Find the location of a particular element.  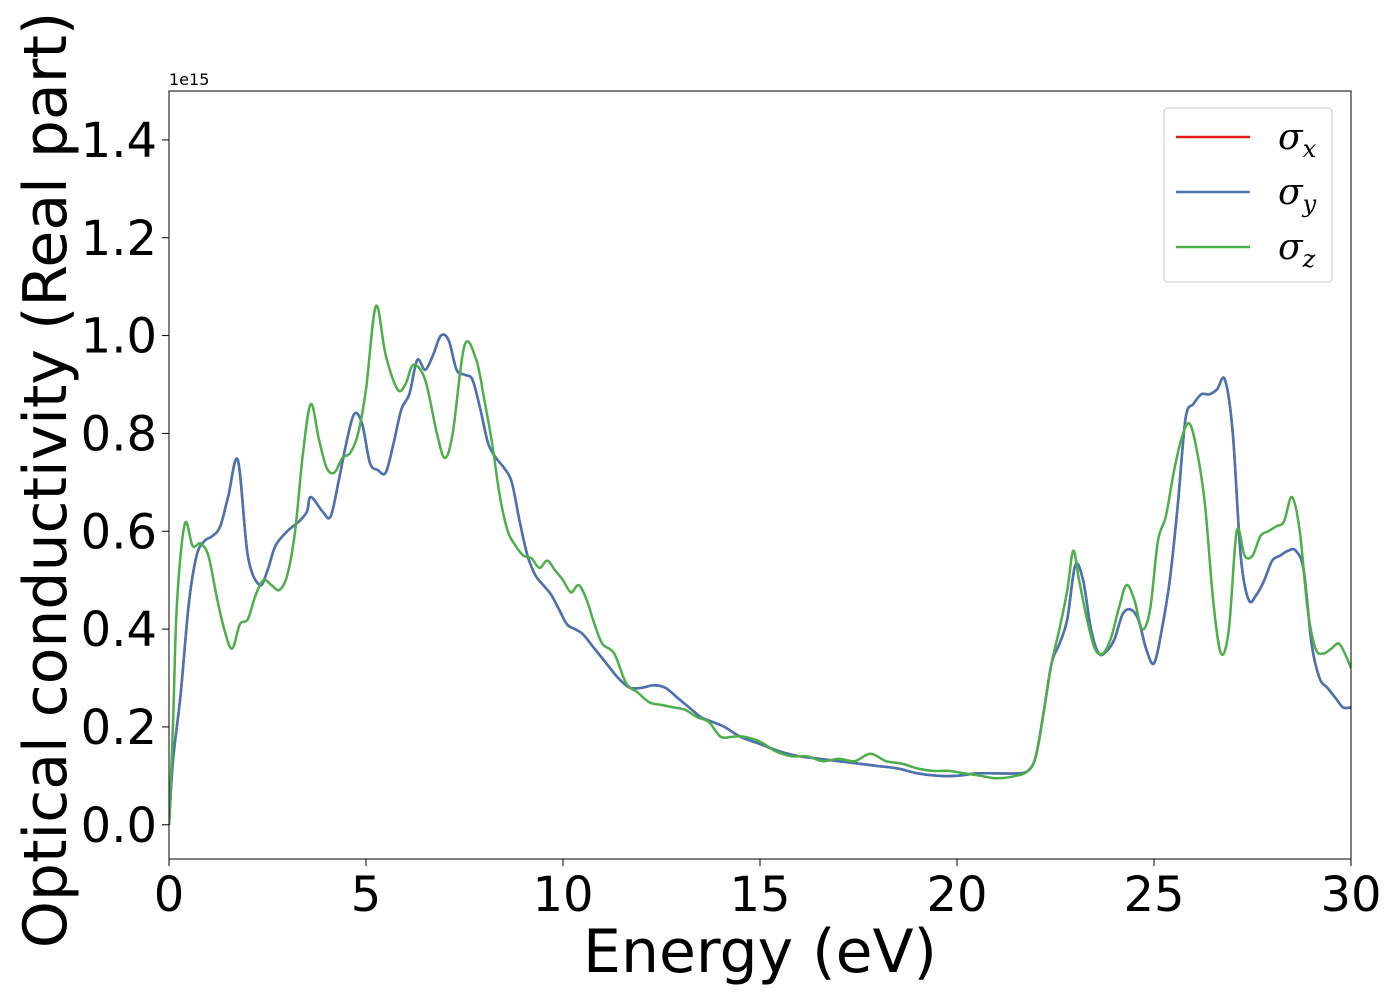

y-tick-label: 1.2 is located at coordinates (119, 239).